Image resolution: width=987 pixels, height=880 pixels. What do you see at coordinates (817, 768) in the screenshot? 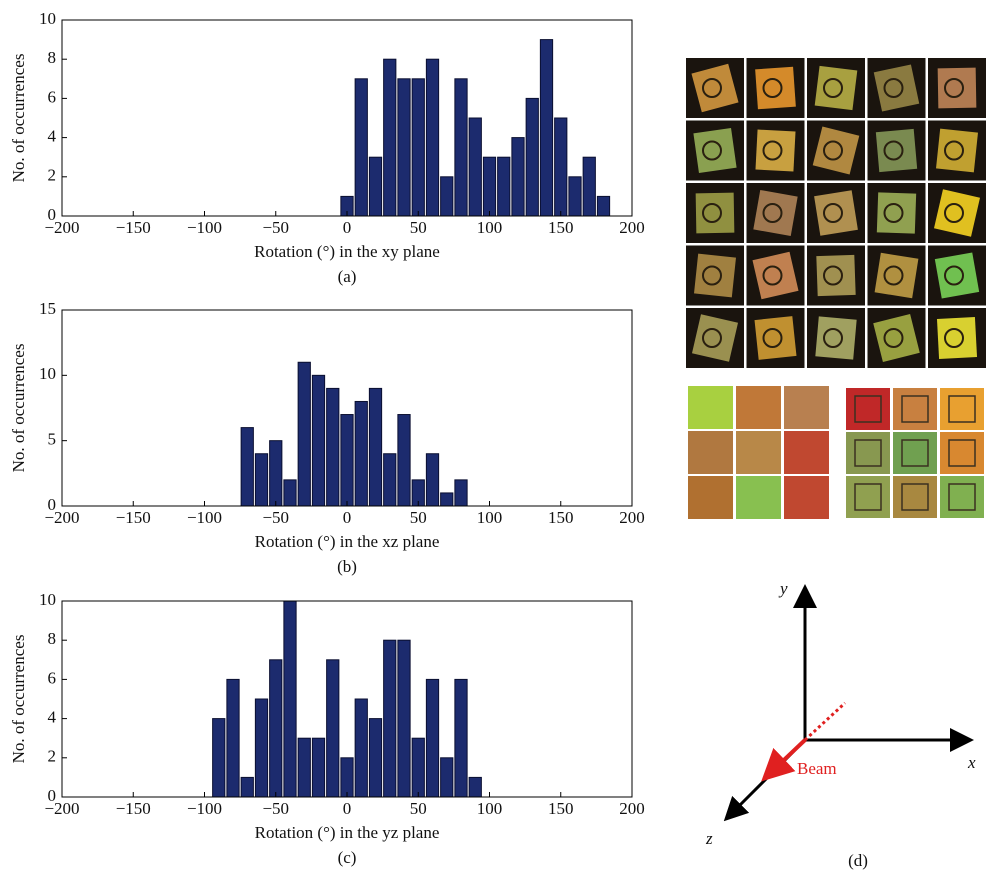
I see `beam-label: Beam` at bounding box center [817, 768].